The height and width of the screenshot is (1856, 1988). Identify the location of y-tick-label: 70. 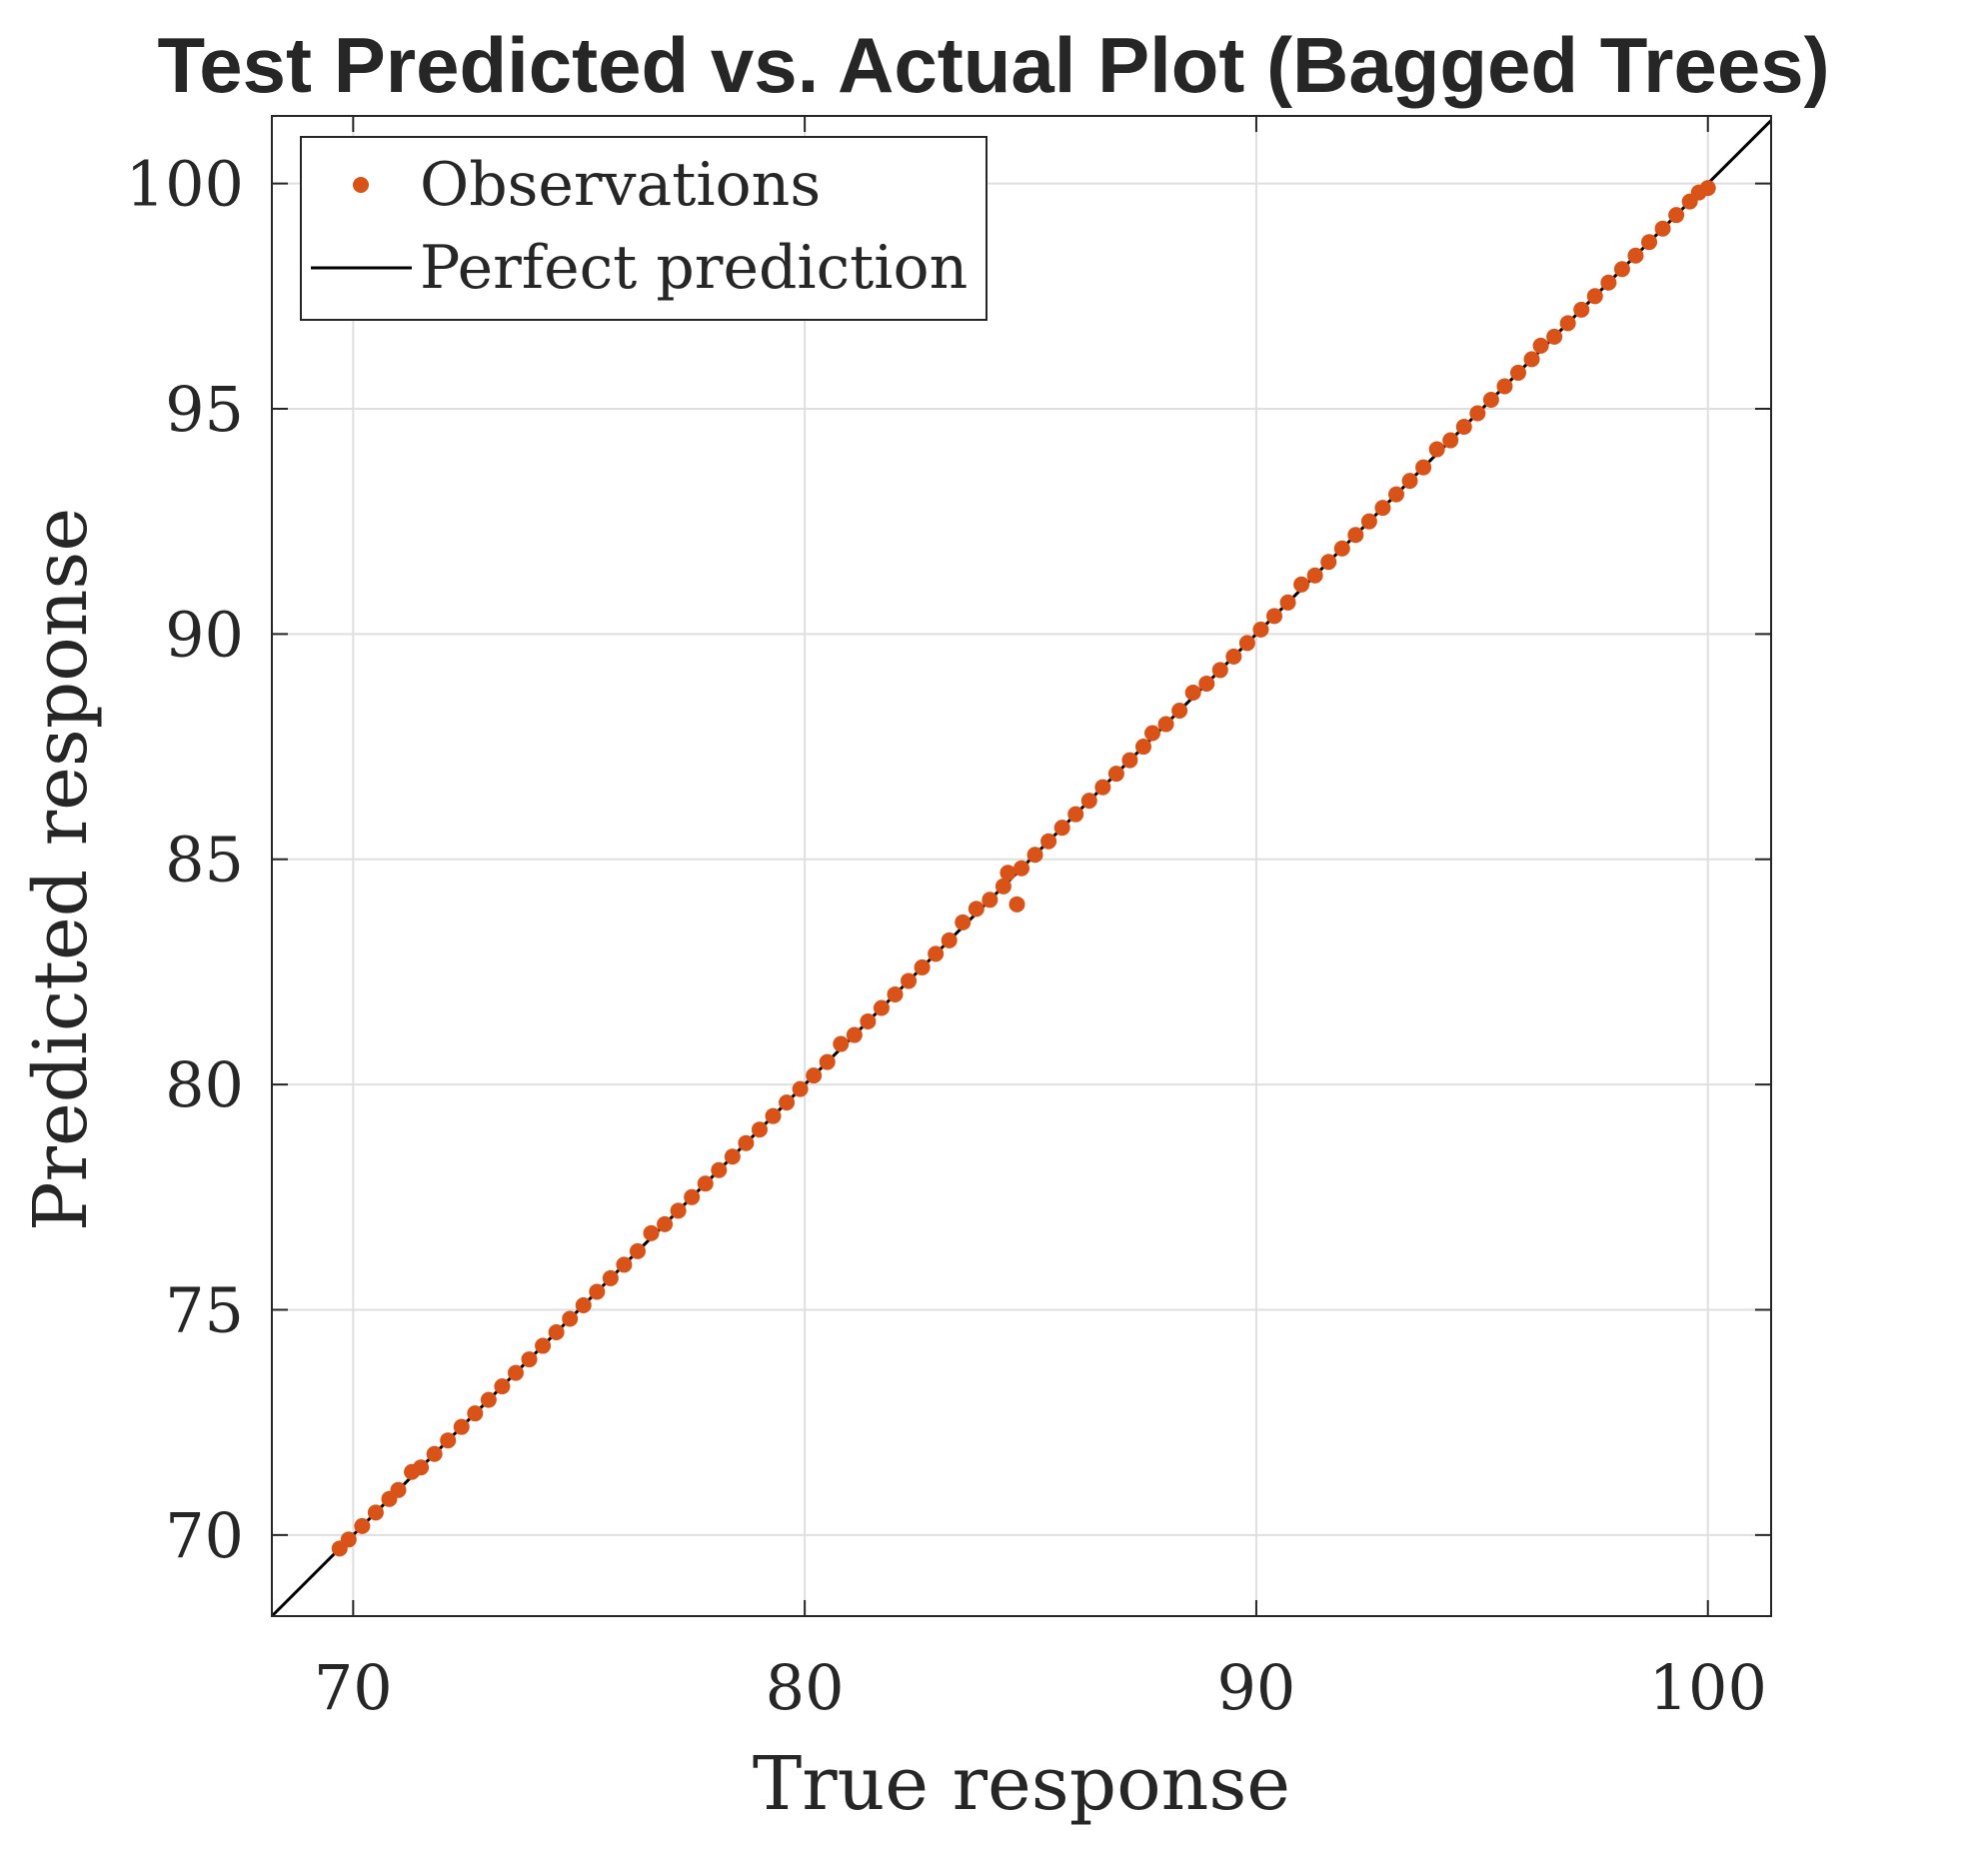
(204, 1535).